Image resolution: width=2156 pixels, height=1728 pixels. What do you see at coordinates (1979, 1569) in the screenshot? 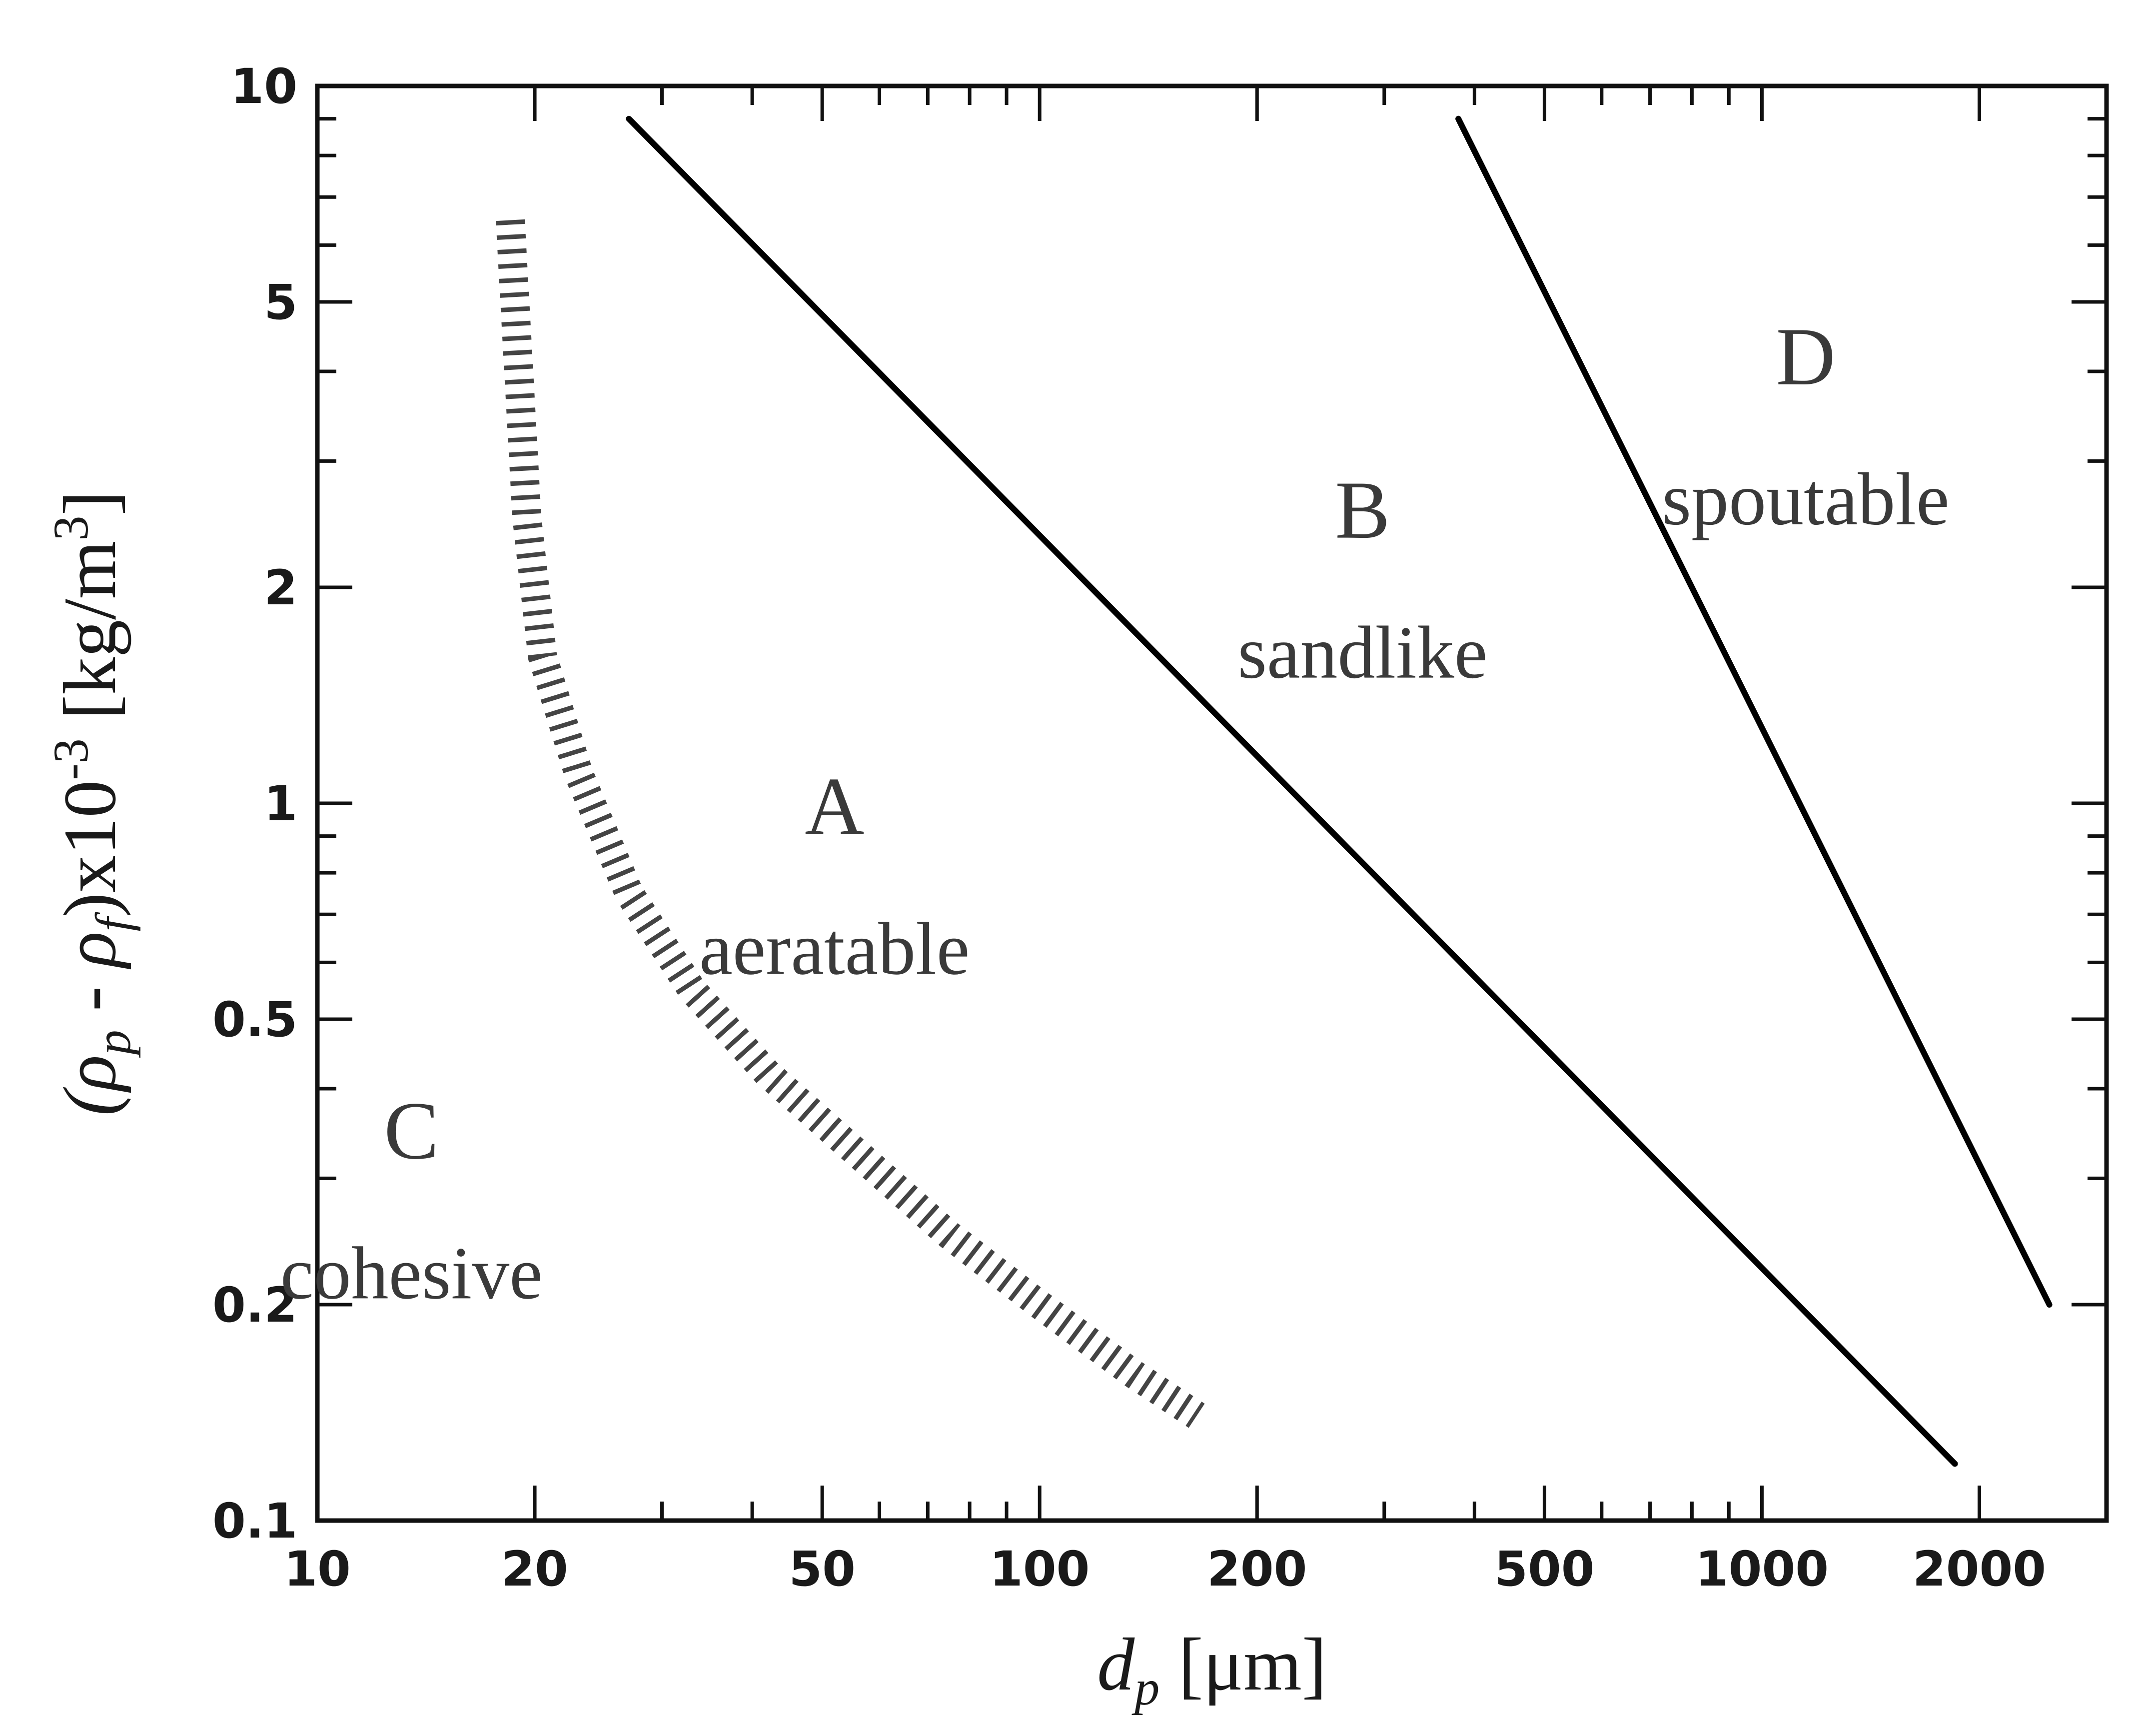
I see `x-tick-label: 2000` at bounding box center [1979, 1569].